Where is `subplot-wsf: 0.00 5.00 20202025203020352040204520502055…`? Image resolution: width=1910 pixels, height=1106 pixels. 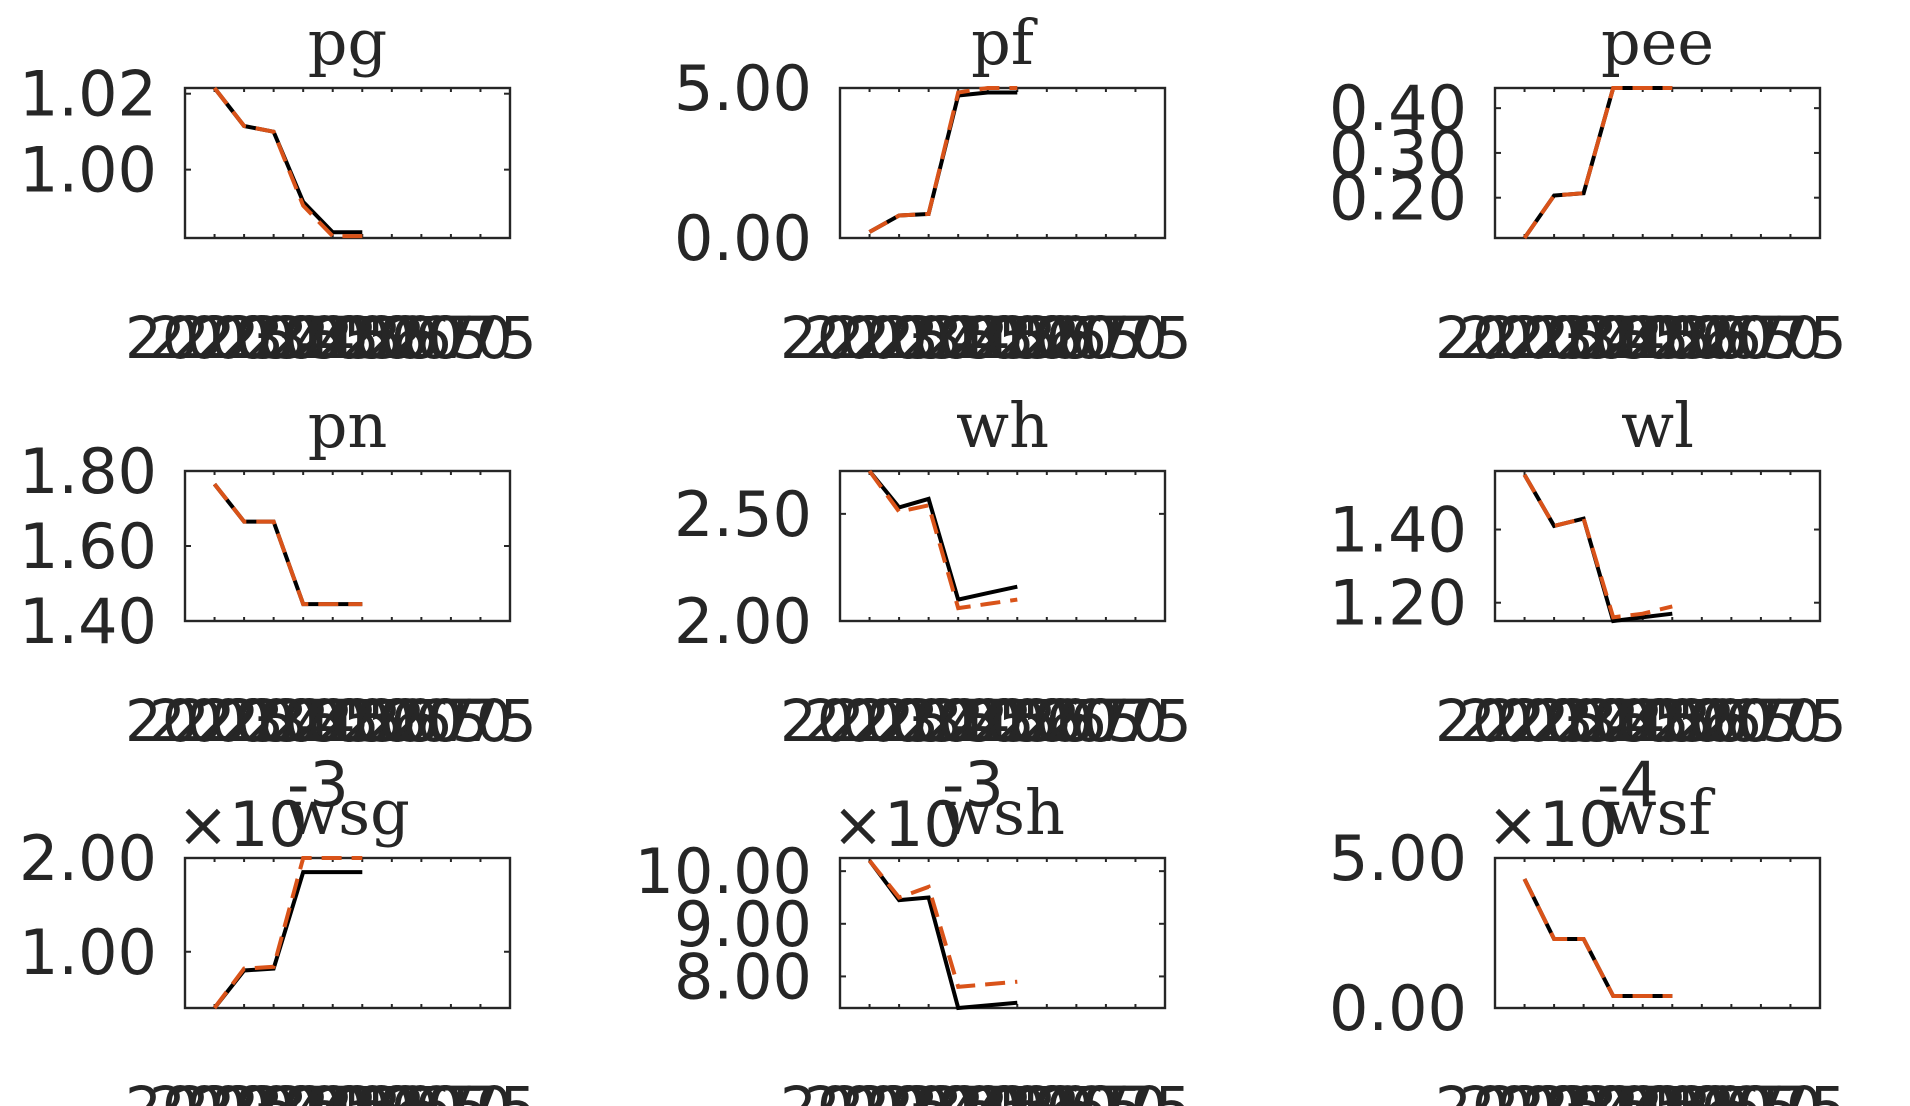 subplot-wsf: 0.00 5.00 20202025203020352040204520502055… is located at coordinates (1588, 927).